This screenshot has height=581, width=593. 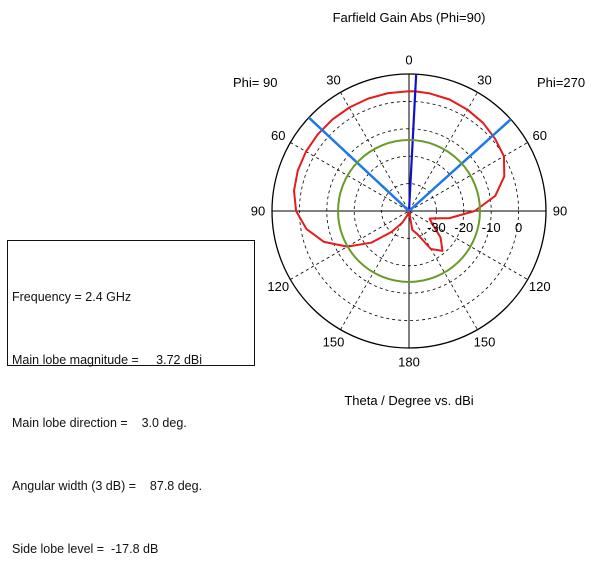 What do you see at coordinates (408, 60) in the screenshot?
I see `angle-tick-0: 0` at bounding box center [408, 60].